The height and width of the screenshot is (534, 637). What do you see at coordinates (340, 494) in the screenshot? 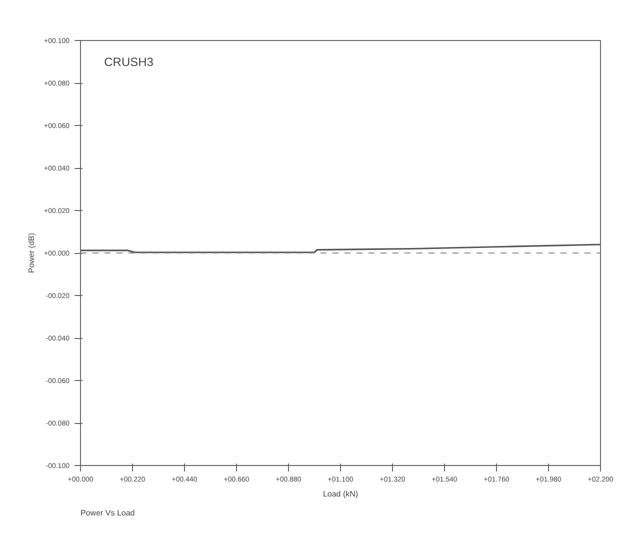
I see `x-axis-title: Load (kN)` at bounding box center [340, 494].